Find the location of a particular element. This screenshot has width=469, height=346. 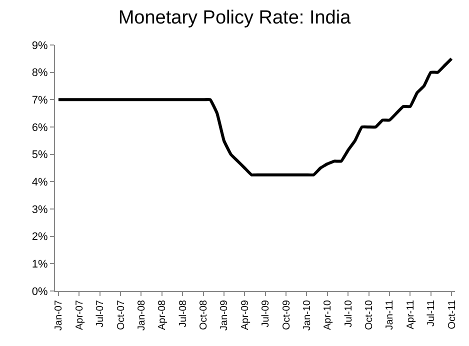

x-tick-label: Jul-07 is located at coordinates (100, 314).